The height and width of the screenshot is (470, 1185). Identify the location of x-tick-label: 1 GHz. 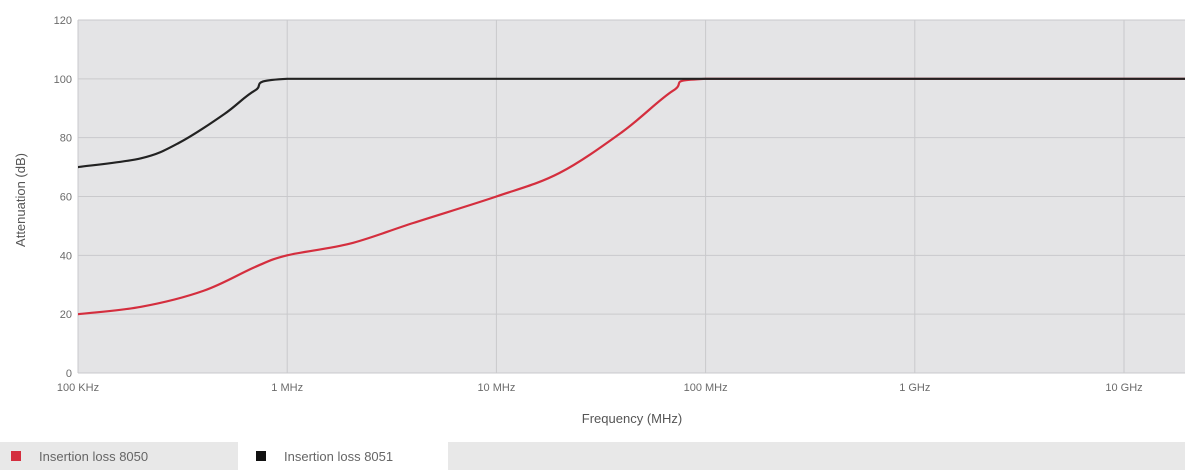
(914, 388).